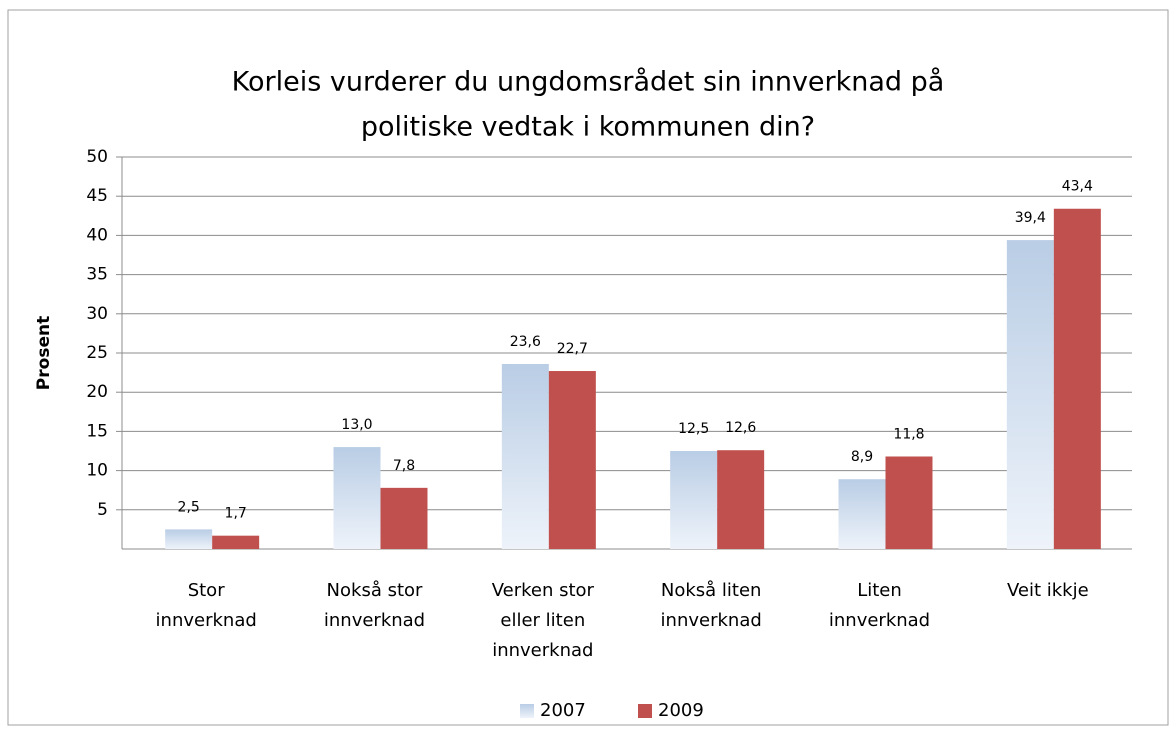 The width and height of the screenshot is (1176, 731). I want to click on y-tick-label: 5, so click(102, 510).